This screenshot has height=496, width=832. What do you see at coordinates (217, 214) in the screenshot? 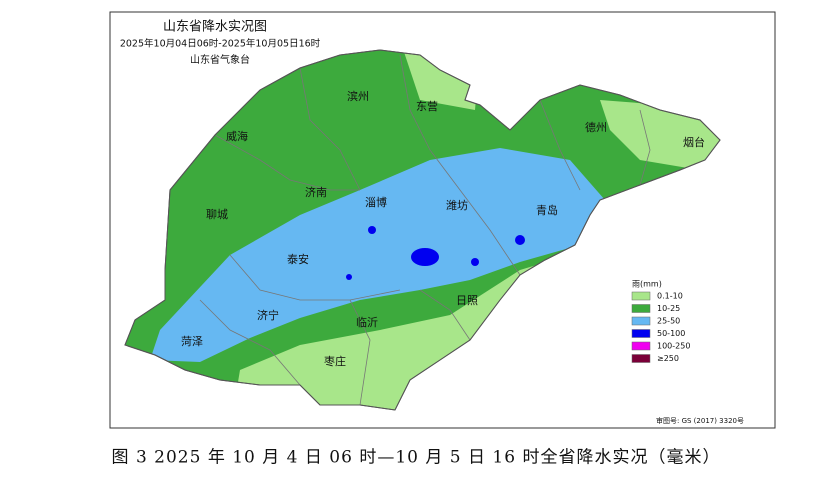
I see `city-label: 聊城` at bounding box center [217, 214].